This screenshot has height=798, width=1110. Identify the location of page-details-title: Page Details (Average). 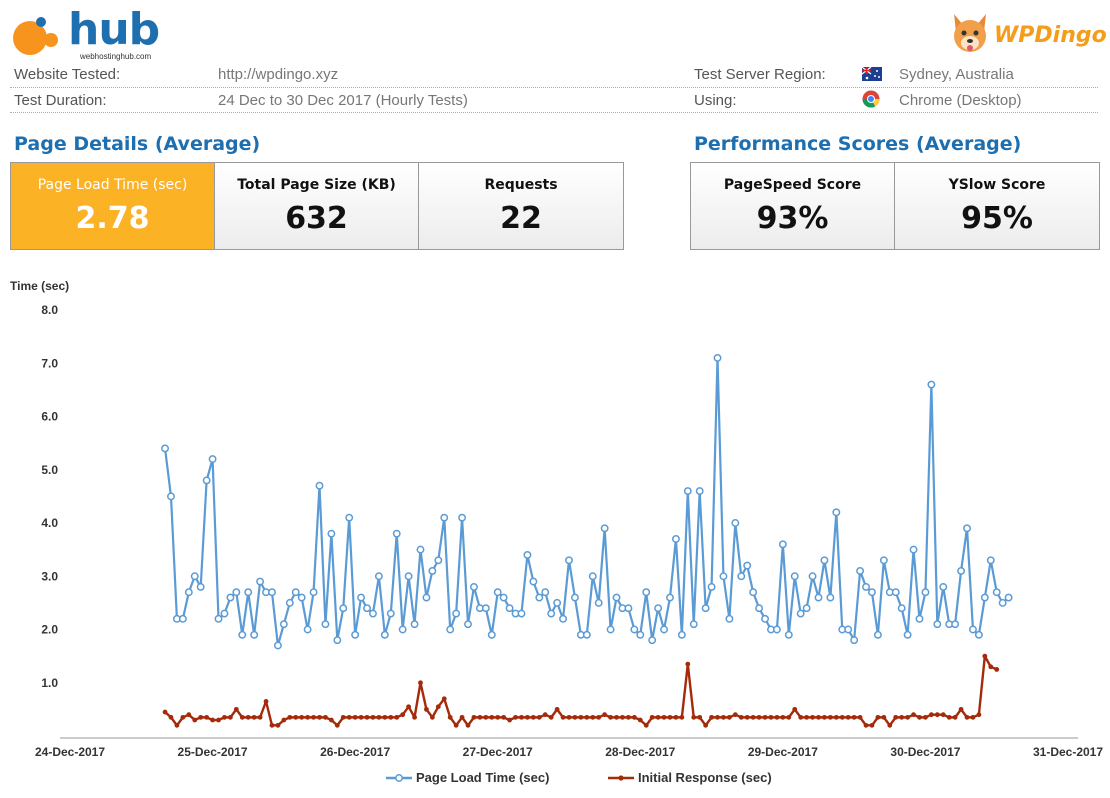
(137, 144).